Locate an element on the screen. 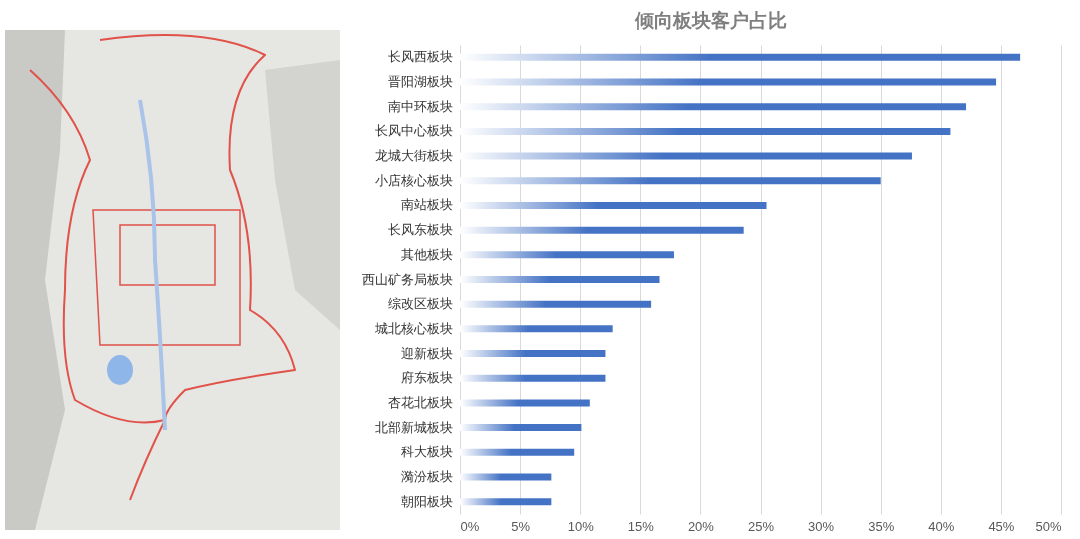  x-tick-label: 25% is located at coordinates (761, 526).